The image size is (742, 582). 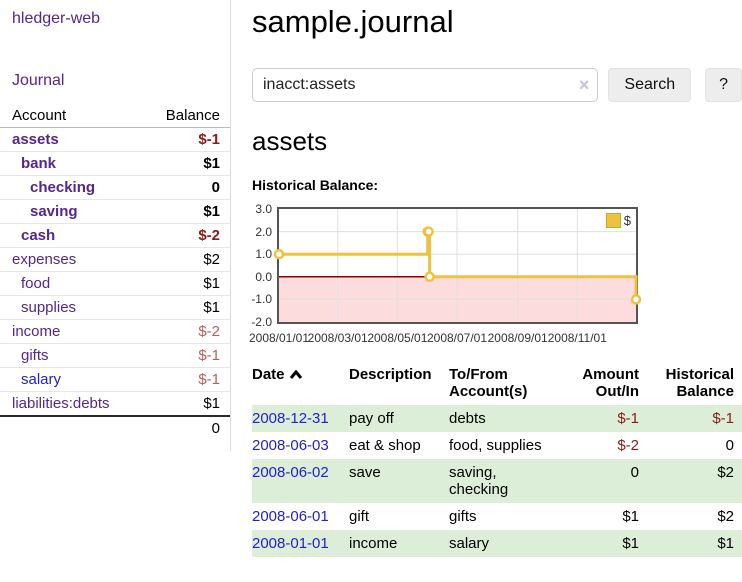 What do you see at coordinates (115, 427) in the screenshot?
I see `accounts-total-row: 0` at bounding box center [115, 427].